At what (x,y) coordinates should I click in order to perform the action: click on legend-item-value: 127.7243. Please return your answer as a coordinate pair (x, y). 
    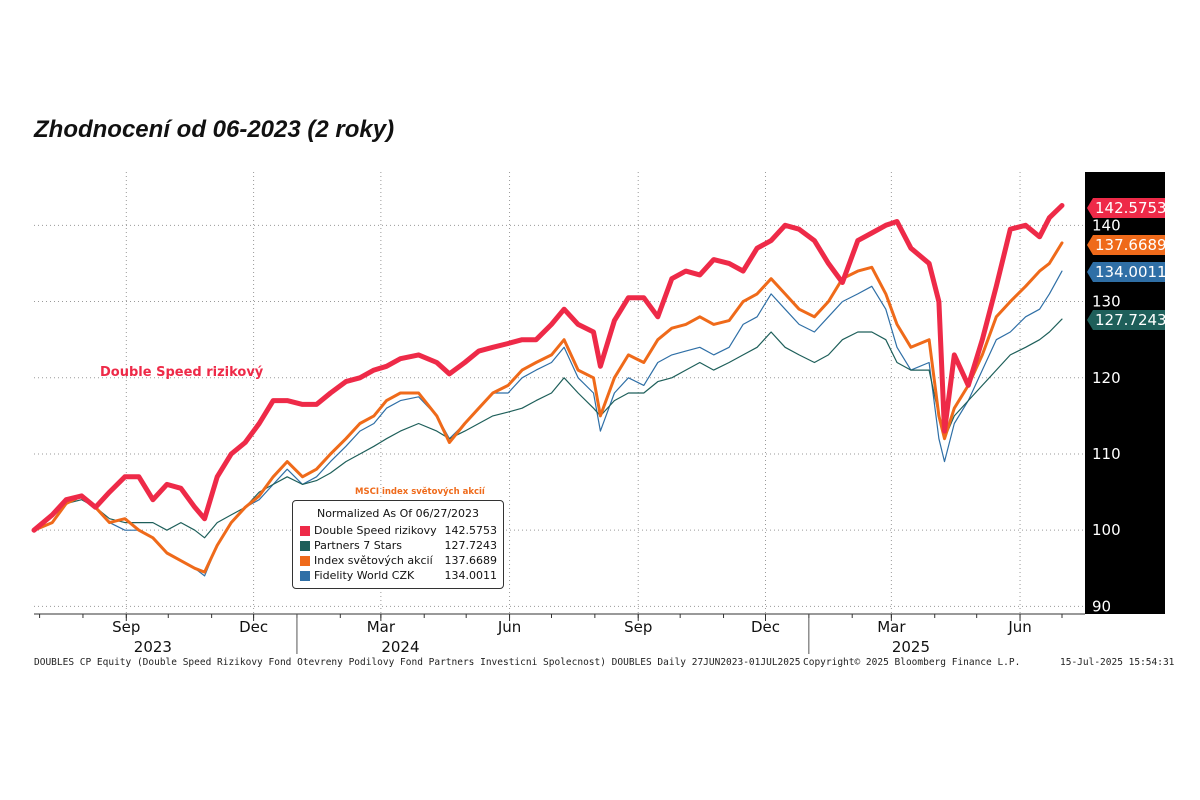
    Looking at the image, I should click on (471, 545).